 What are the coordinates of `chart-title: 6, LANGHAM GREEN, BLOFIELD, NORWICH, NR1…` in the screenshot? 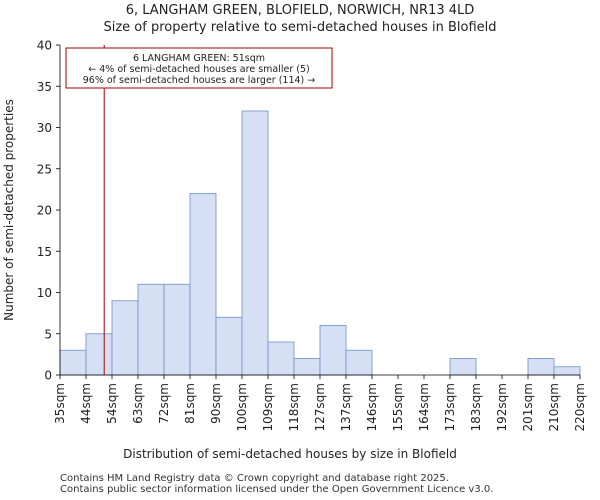 It's located at (300, 10).